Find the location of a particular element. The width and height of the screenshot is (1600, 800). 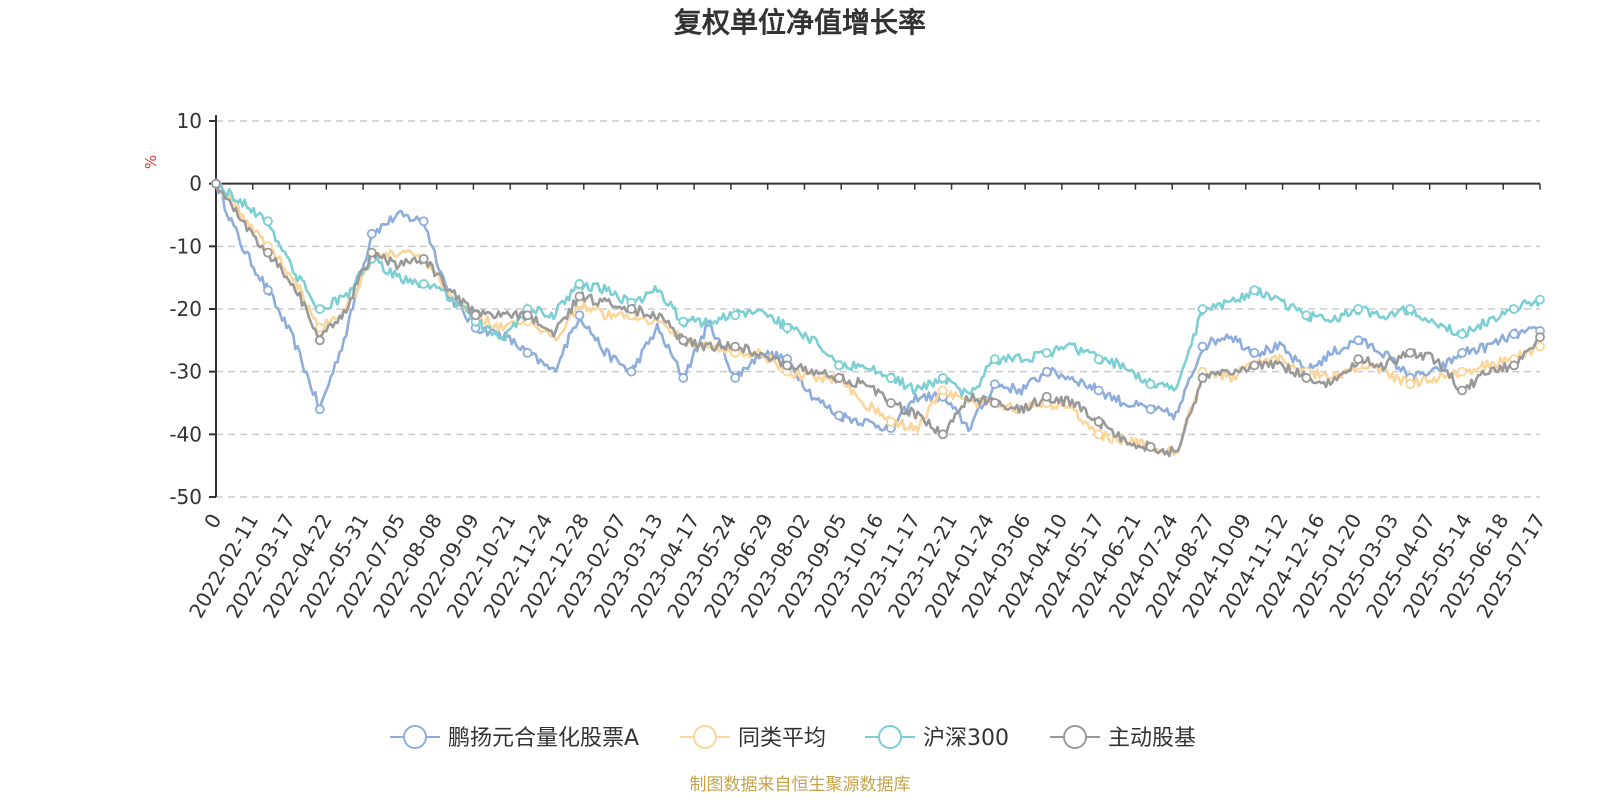

y-tick-label: 0 is located at coordinates (195, 184).